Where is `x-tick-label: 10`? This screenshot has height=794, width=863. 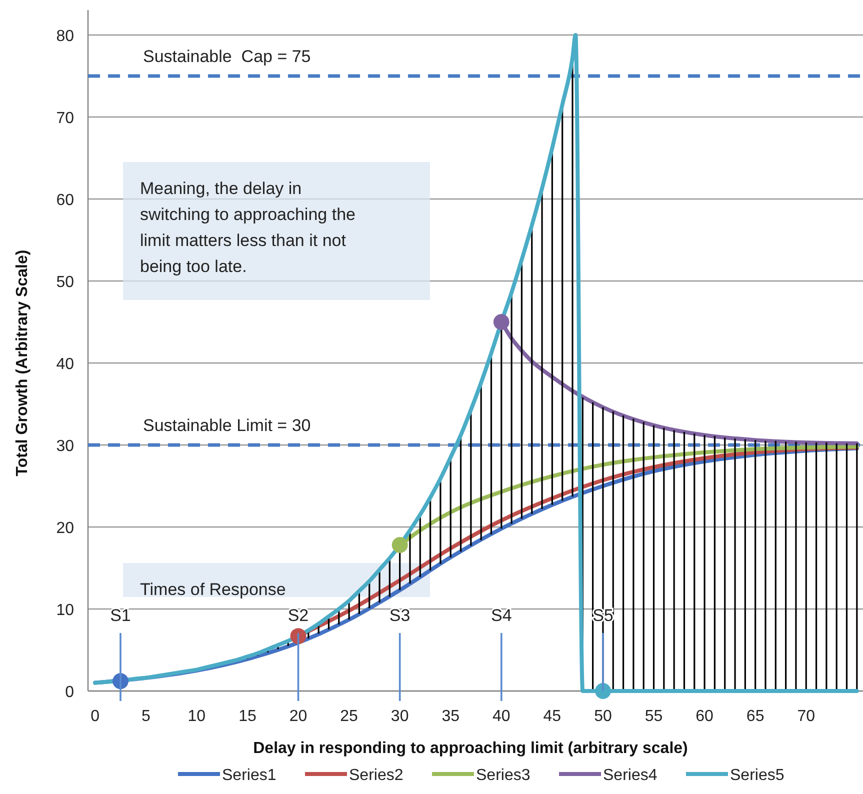 x-tick-label: 10 is located at coordinates (197, 716).